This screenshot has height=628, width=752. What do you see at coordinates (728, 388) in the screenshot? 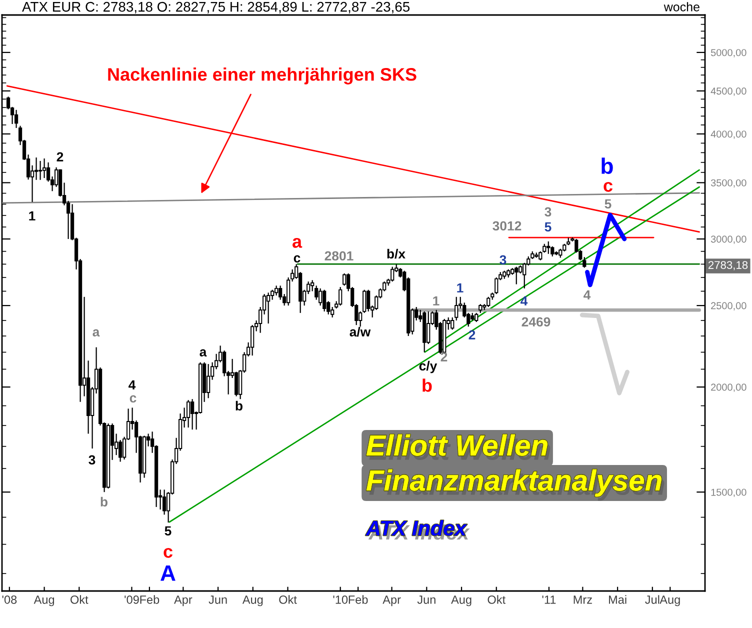
I see `y-tick-label: 2000,00` at bounding box center [728, 388].